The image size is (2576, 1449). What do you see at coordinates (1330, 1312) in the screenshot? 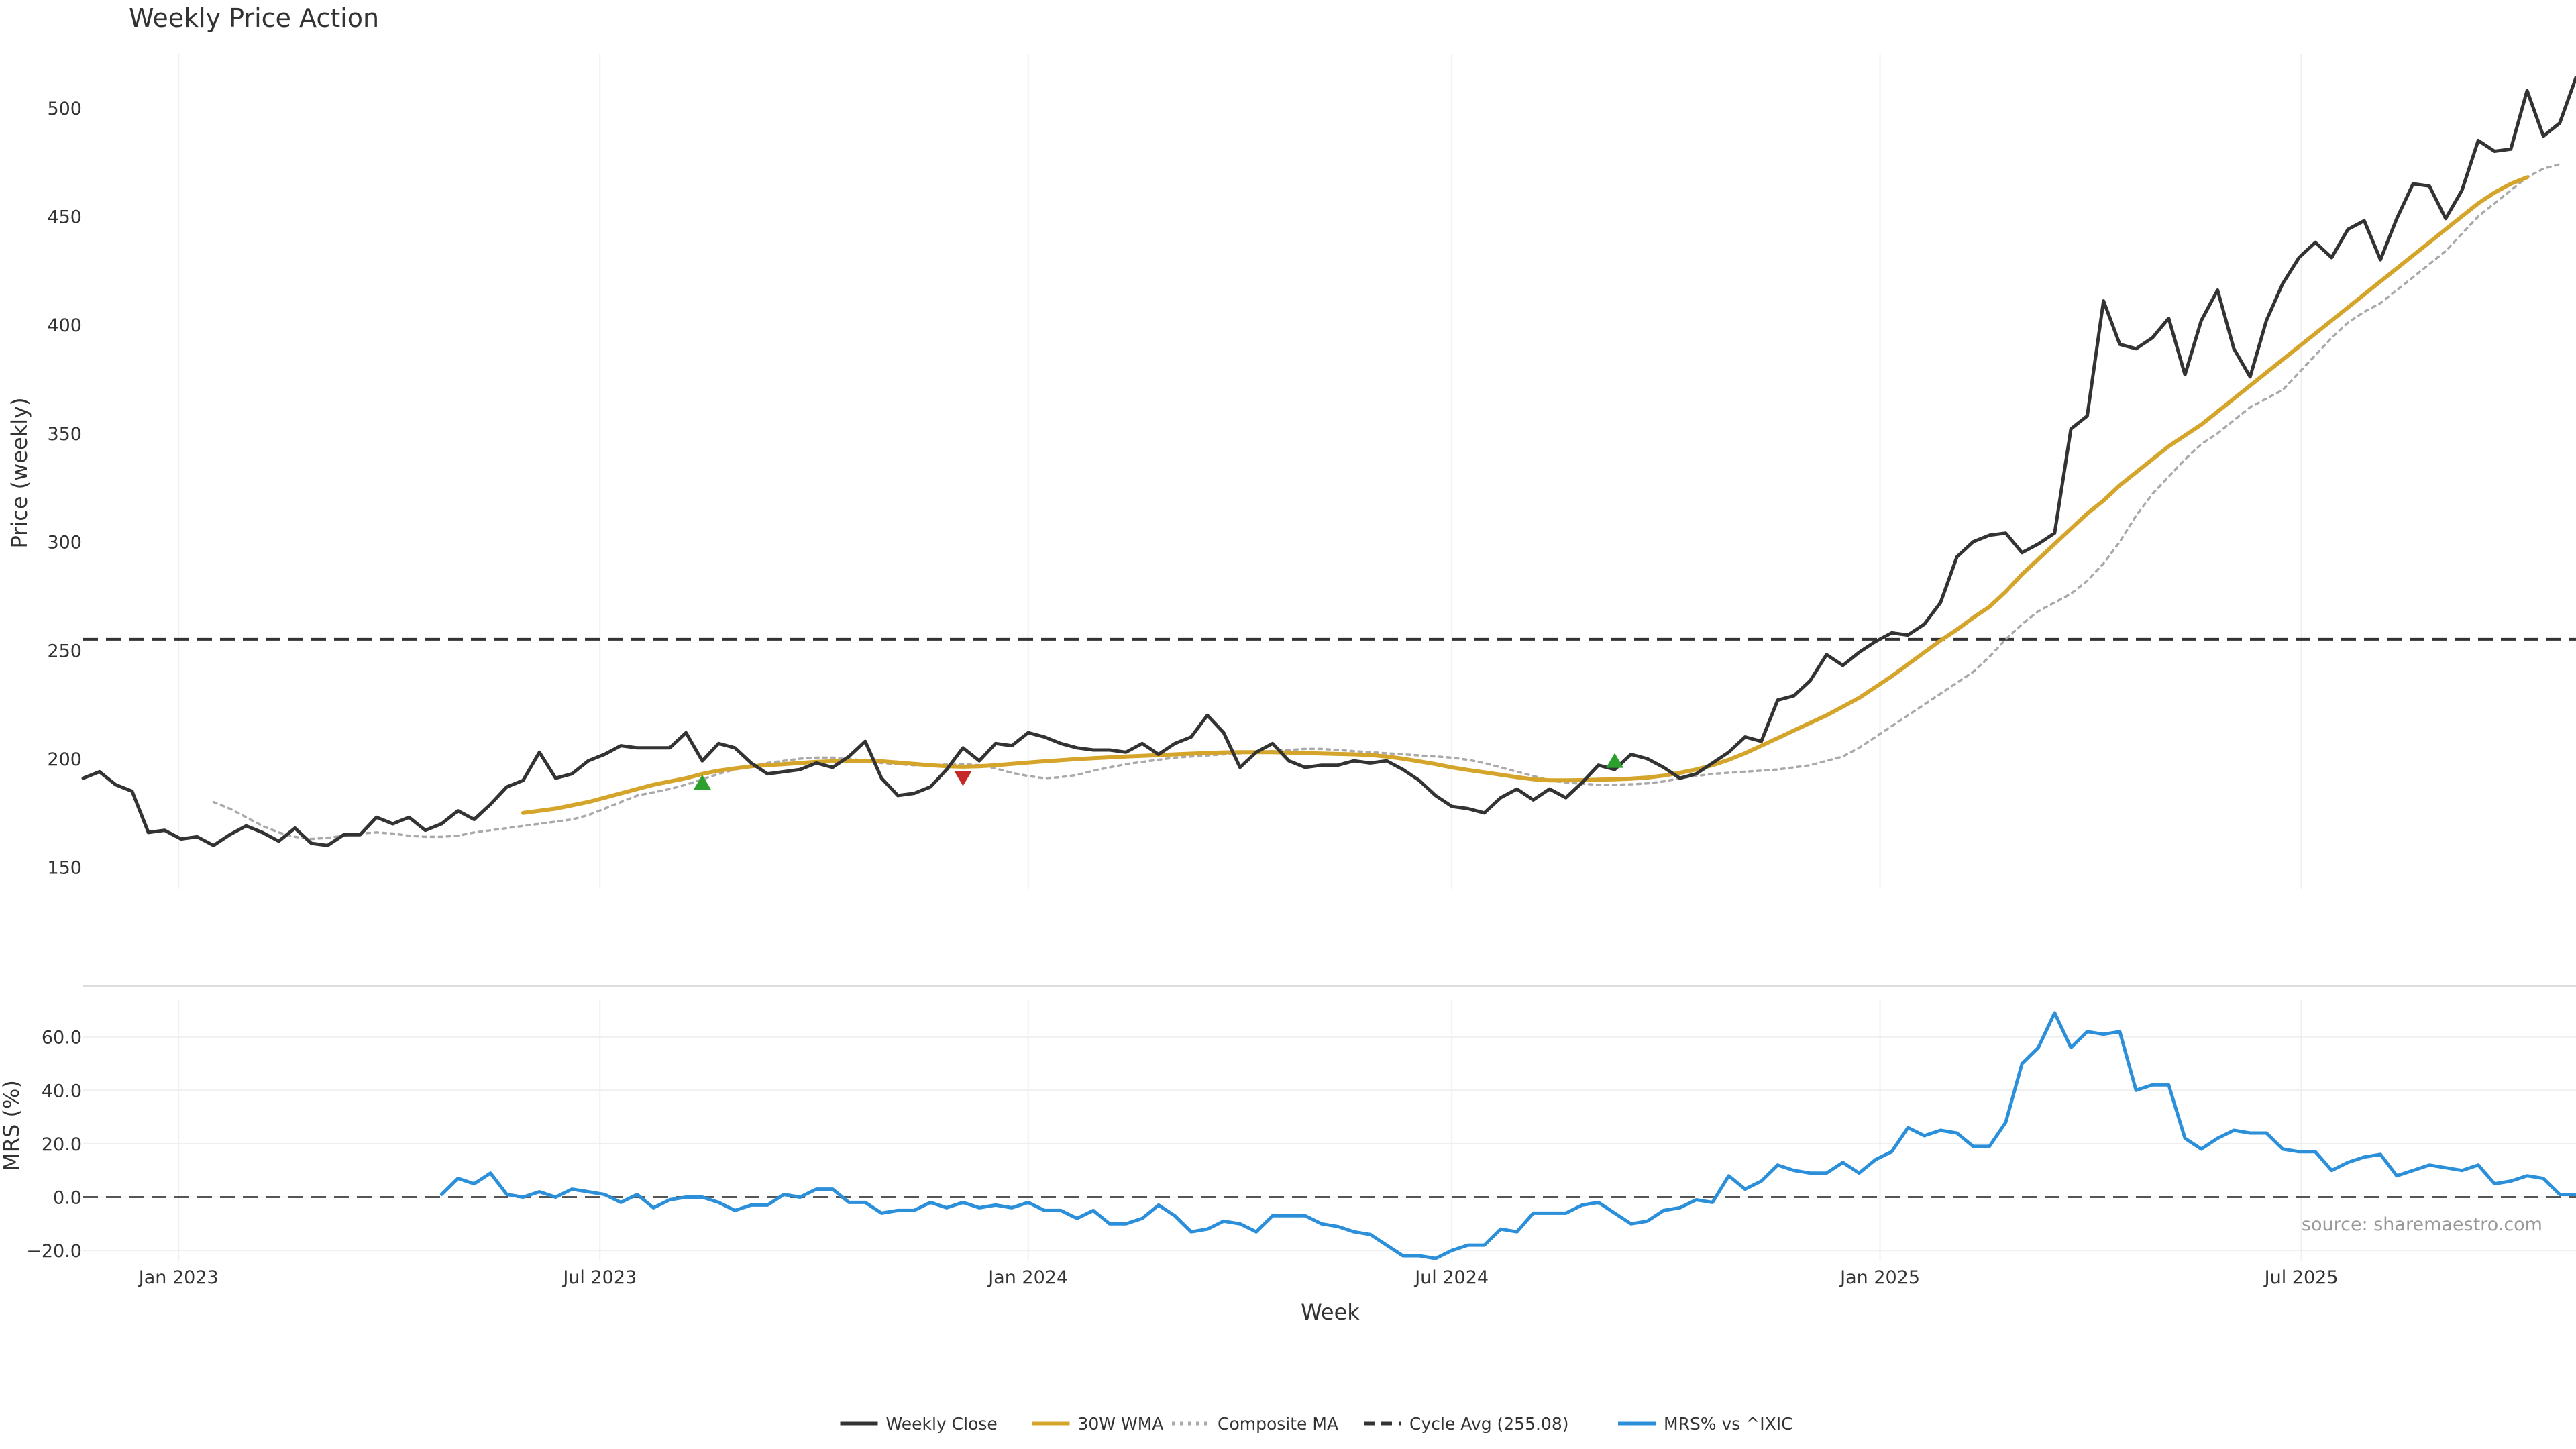
I see `x-axis-label: Week` at bounding box center [1330, 1312].